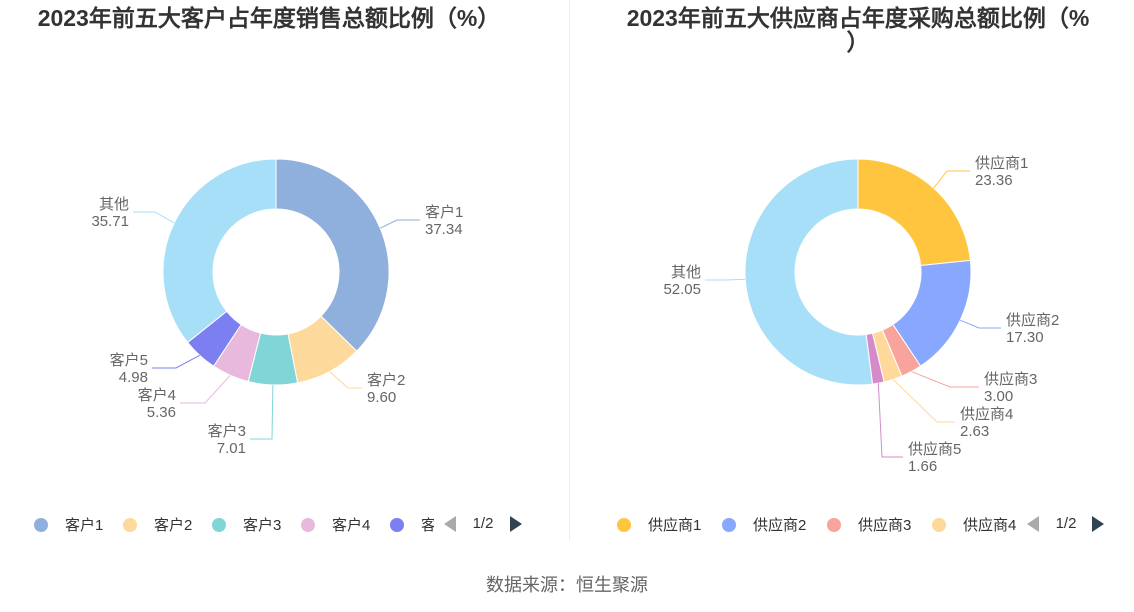  I want to click on legend-item: 客户4, so click(345, 524).